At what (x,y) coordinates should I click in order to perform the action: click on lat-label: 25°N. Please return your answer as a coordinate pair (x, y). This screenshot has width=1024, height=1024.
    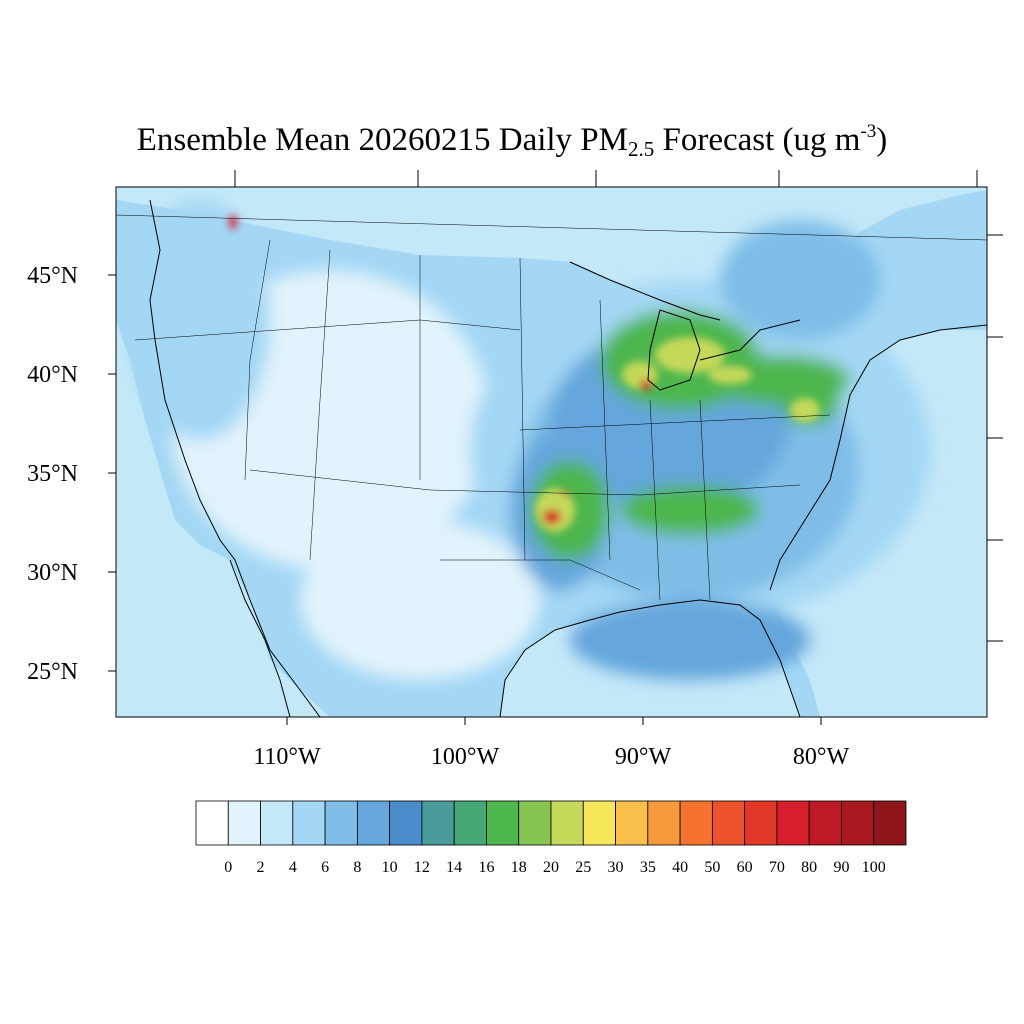
    Looking at the image, I should click on (52, 672).